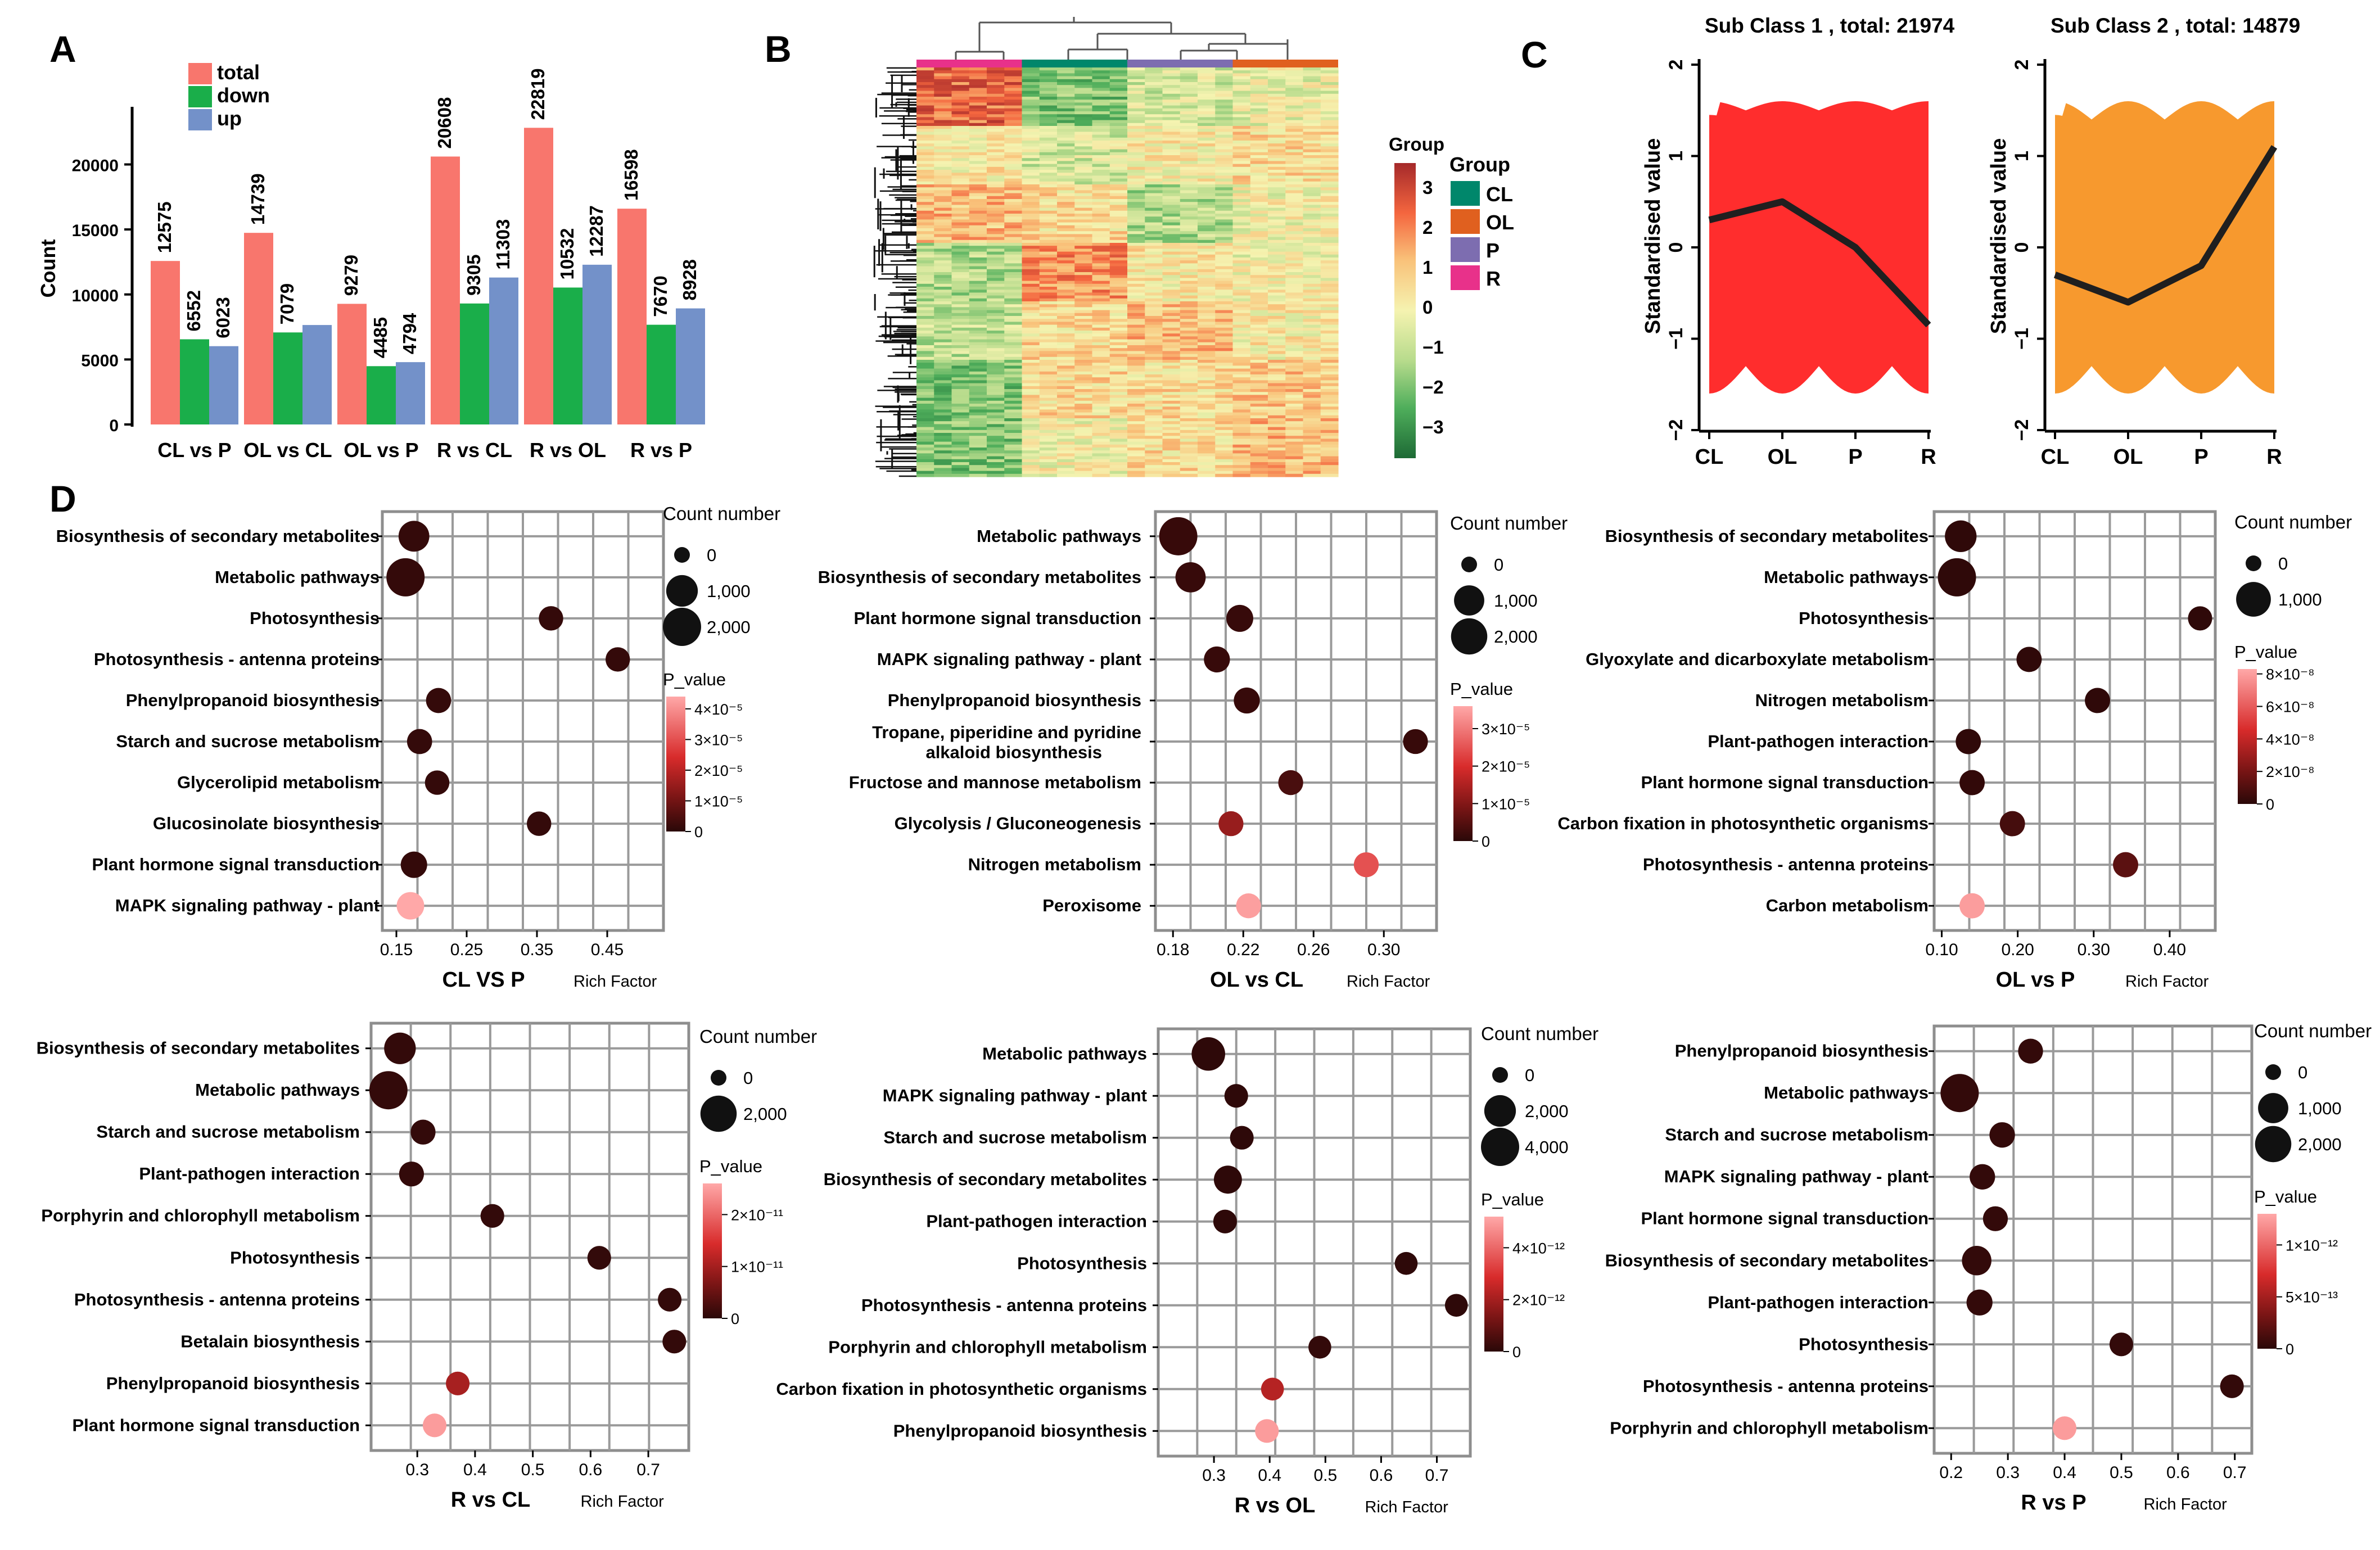 Image resolution: width=2380 pixels, height=1550 pixels. What do you see at coordinates (277, 1090) in the screenshot?
I see `term-label: Metabolic pathways` at bounding box center [277, 1090].